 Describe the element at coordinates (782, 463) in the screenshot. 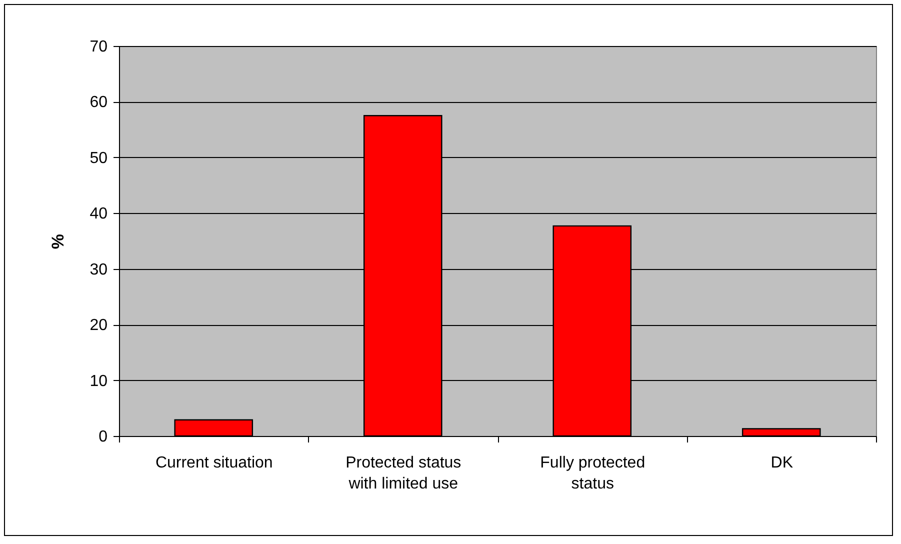

I see `x-tick-label: DK` at that location.